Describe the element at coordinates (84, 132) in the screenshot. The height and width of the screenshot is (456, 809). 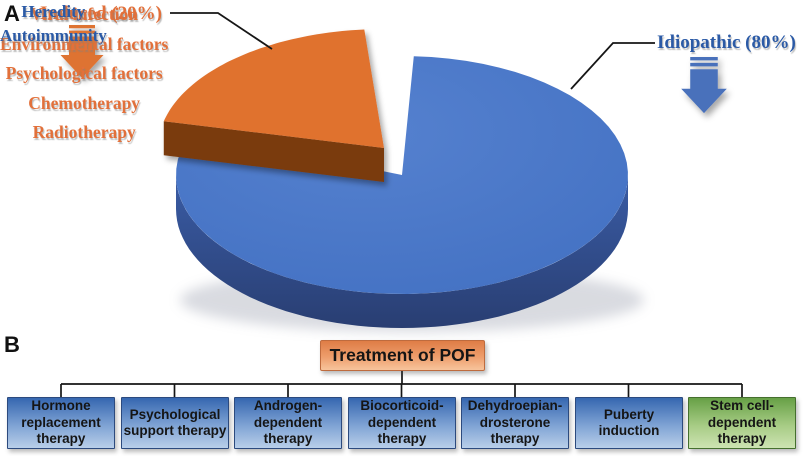
I see `cause-item: Radiotherapy` at that location.